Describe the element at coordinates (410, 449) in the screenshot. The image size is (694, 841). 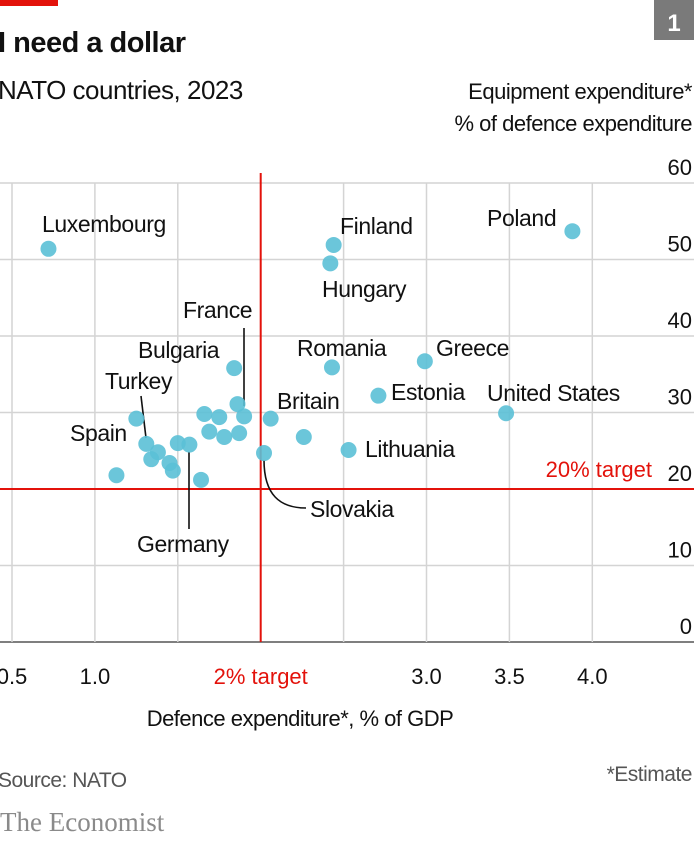
I see `point-label-lithuania: Lithuania` at that location.